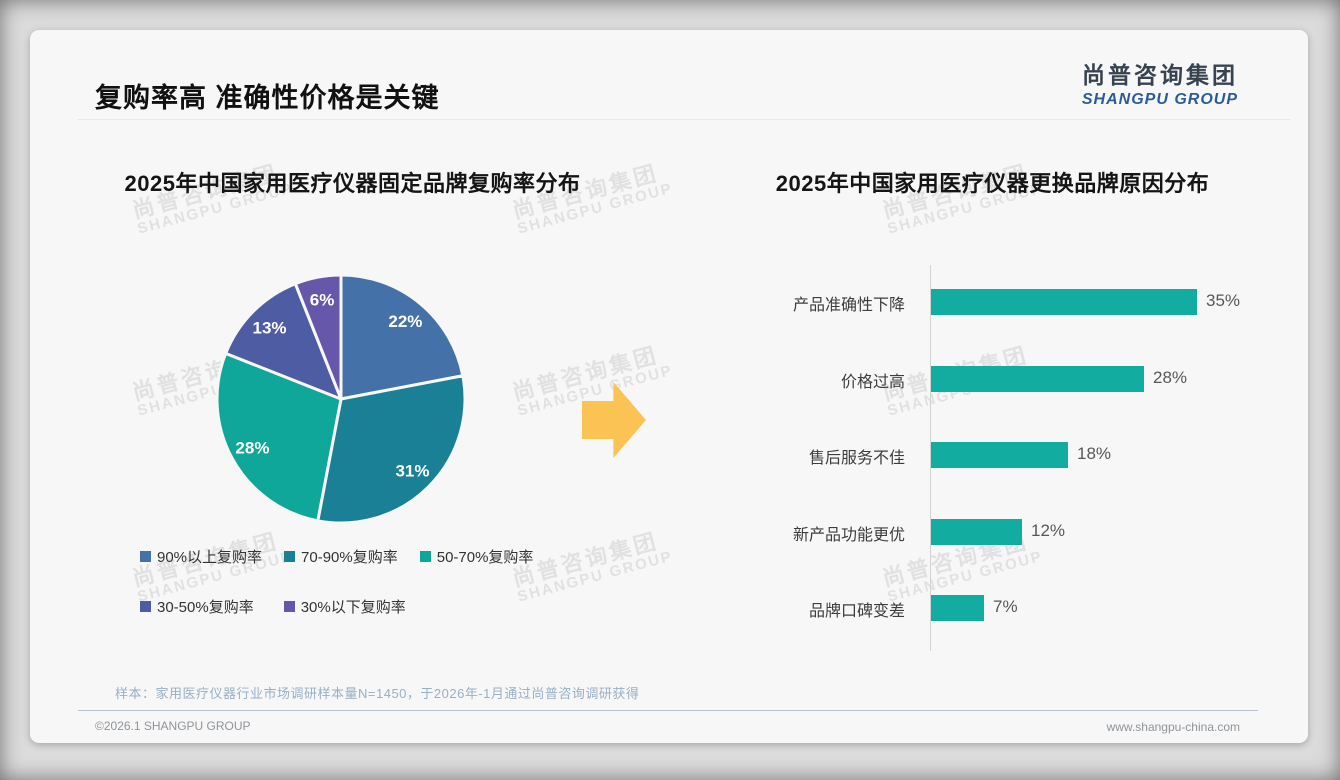 This screenshot has width=1340, height=780. I want to click on legend-item: 90%以上复购率, so click(201, 556).